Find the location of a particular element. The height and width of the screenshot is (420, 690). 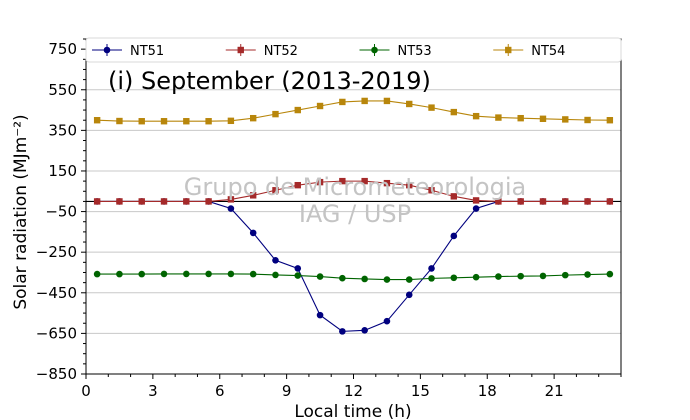

legend-box is located at coordinates (353, 50).